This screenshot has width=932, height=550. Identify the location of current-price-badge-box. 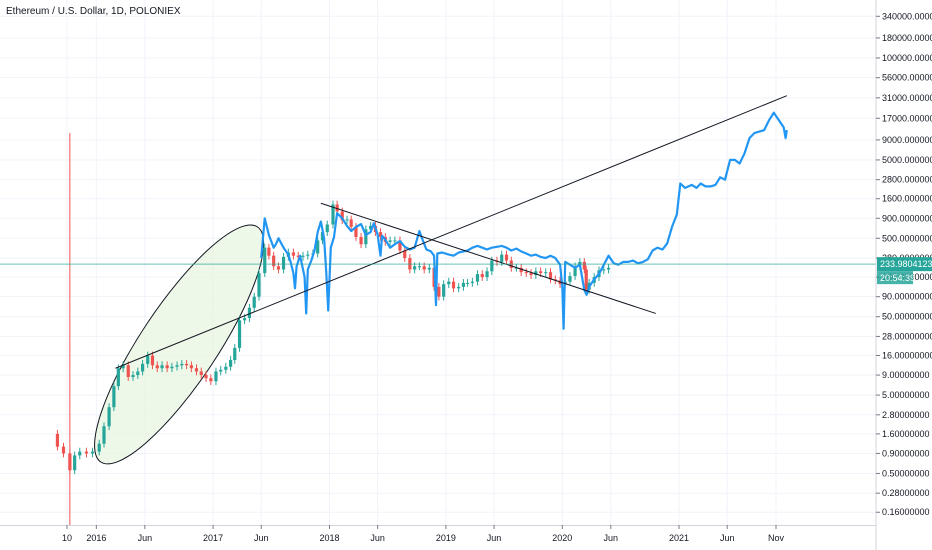
(904, 264).